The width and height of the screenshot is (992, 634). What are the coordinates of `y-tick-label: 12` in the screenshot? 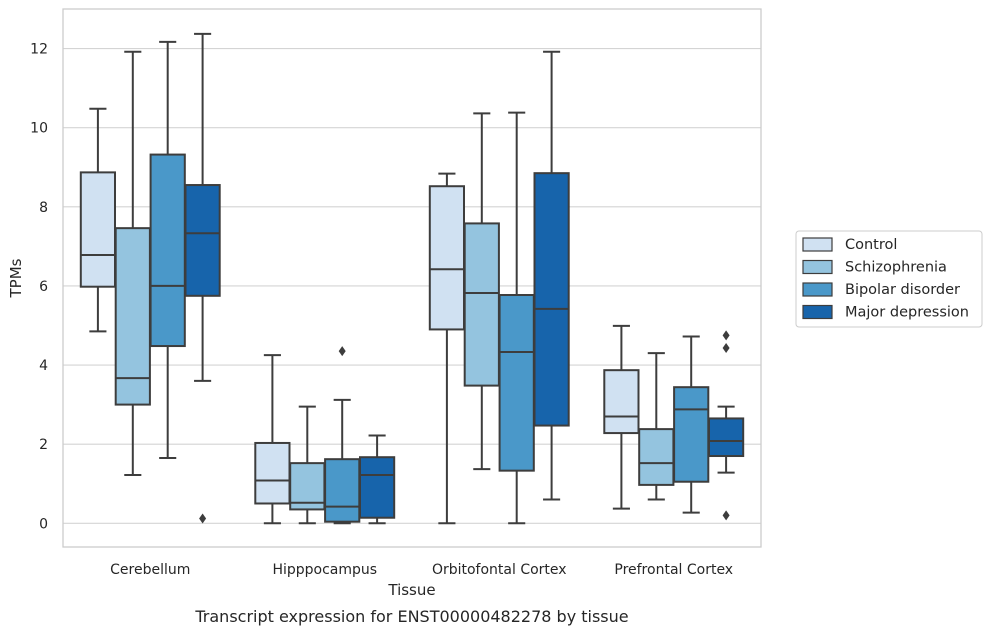 It's located at (39, 50).